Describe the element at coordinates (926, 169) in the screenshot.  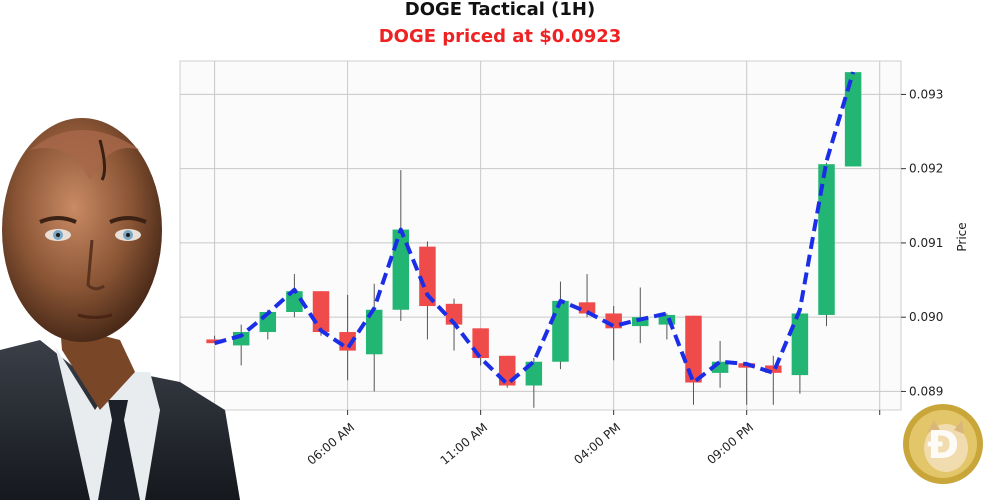
I see `y-tick-label: 0.092` at that location.